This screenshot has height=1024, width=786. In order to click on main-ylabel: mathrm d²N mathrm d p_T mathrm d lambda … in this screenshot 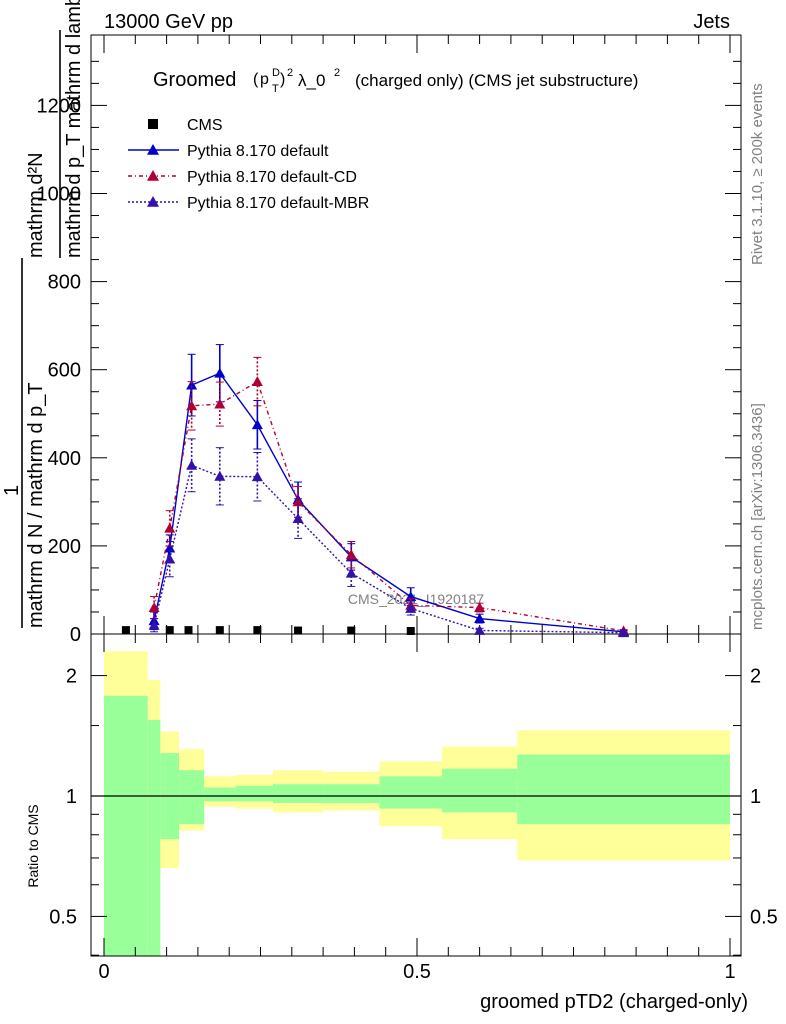, I will do `click(43, 314)`.